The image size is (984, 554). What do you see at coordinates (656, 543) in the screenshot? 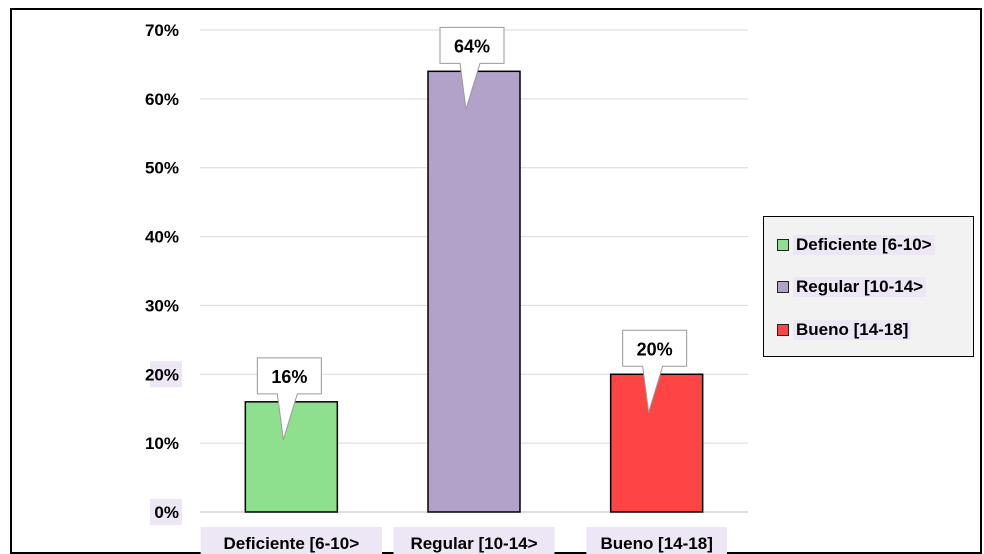
I see `x-tick-label: Bueno [14-18]` at bounding box center [656, 543].